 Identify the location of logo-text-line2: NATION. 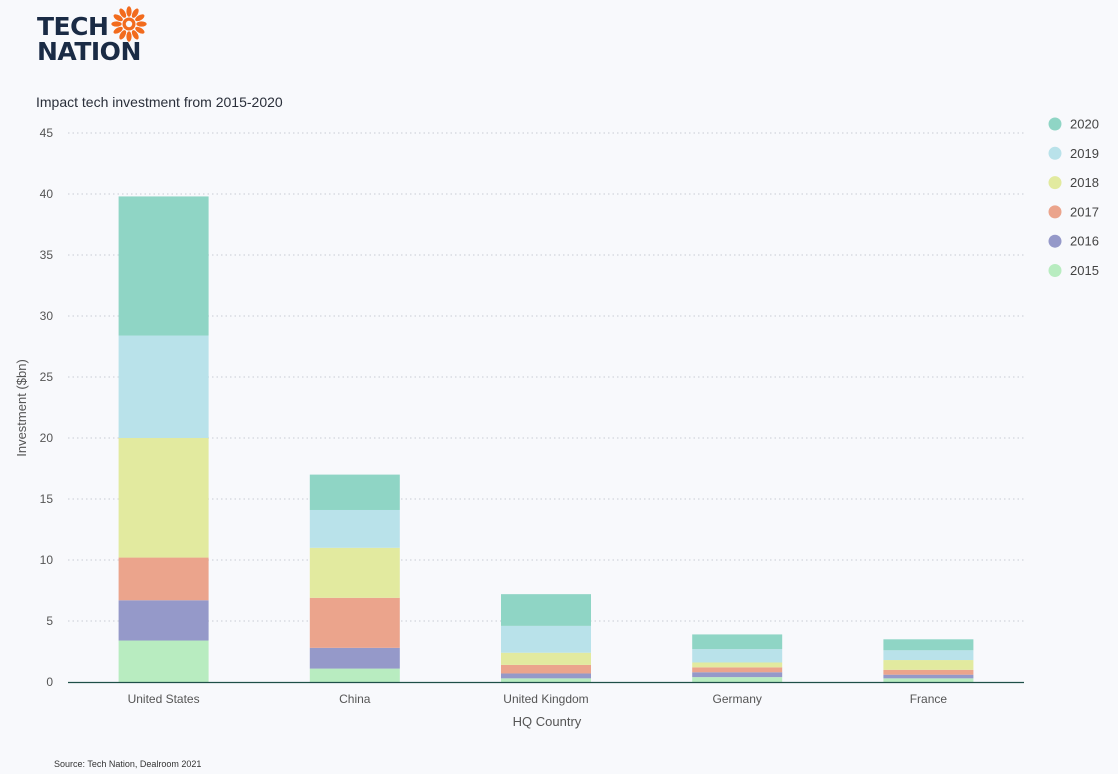
(89, 51).